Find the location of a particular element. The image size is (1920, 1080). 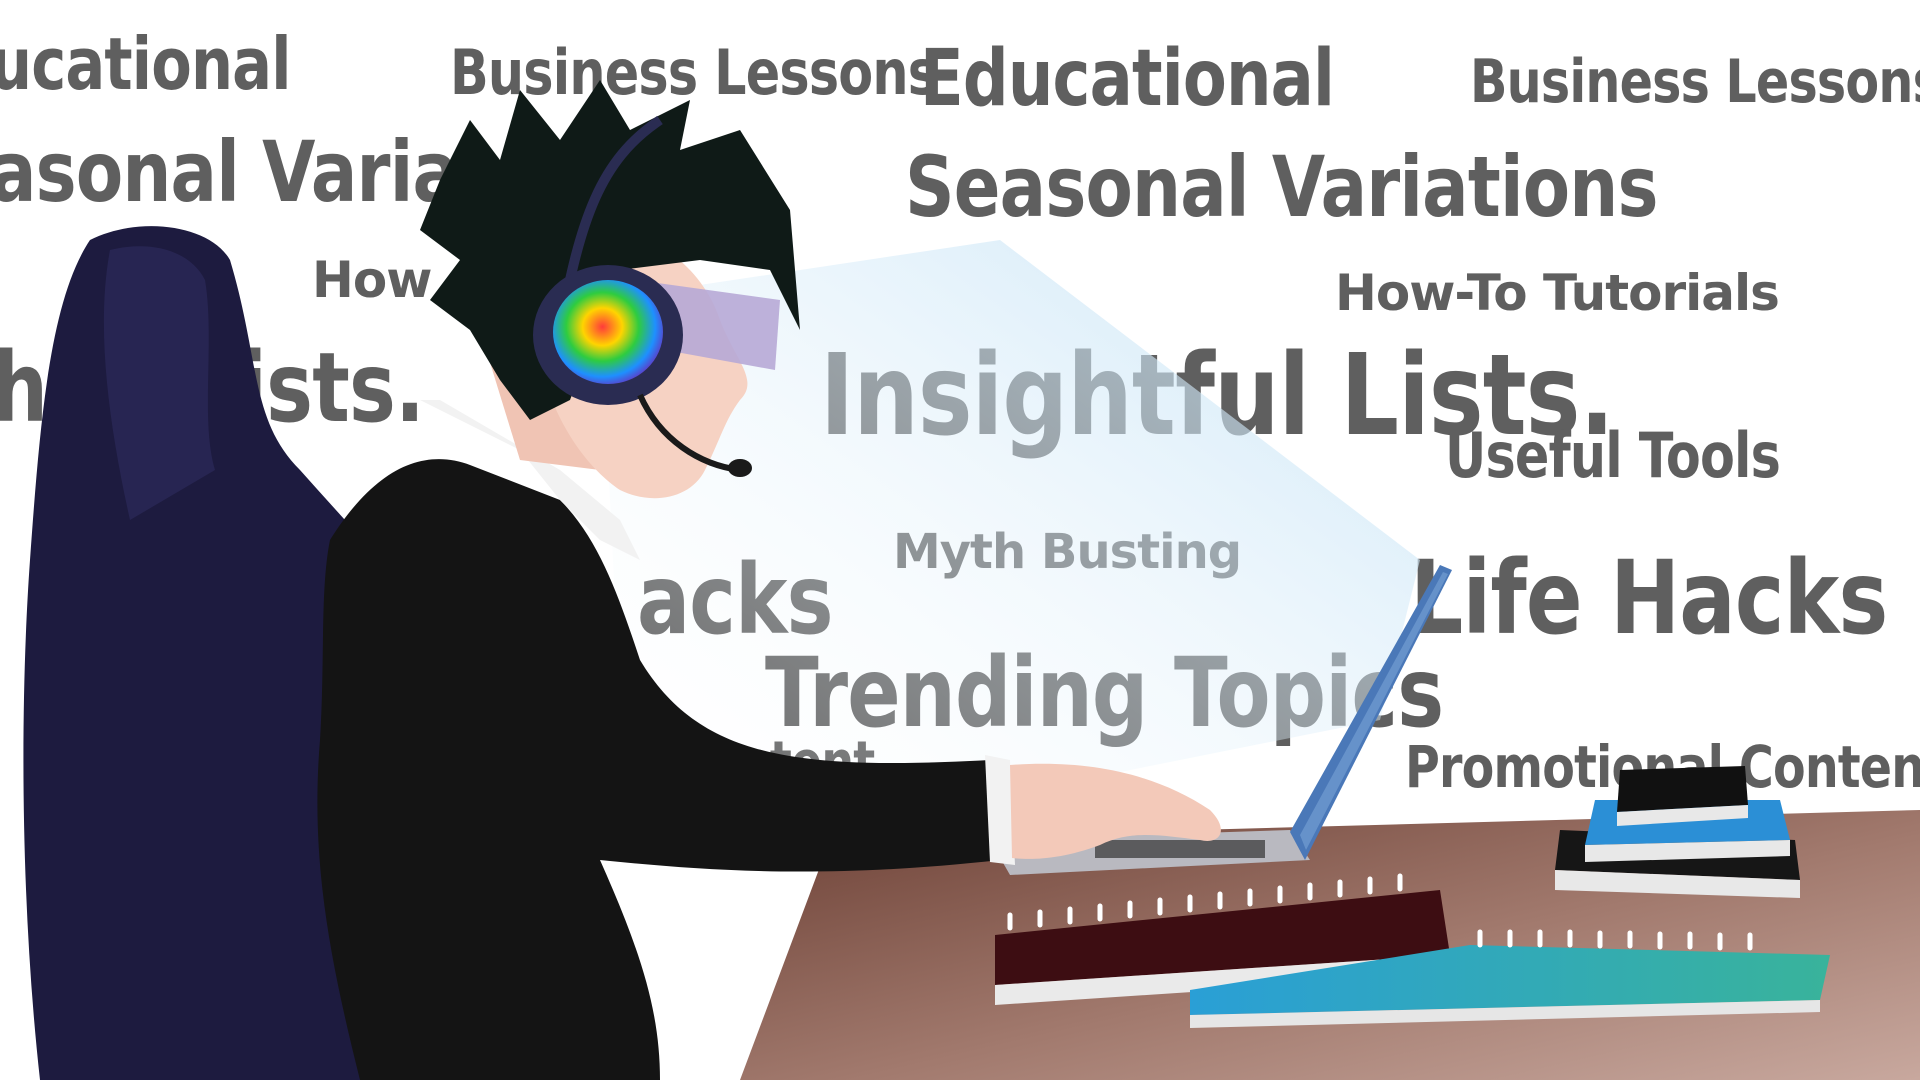

word-educational-center: Educational is located at coordinates (1127, 79).